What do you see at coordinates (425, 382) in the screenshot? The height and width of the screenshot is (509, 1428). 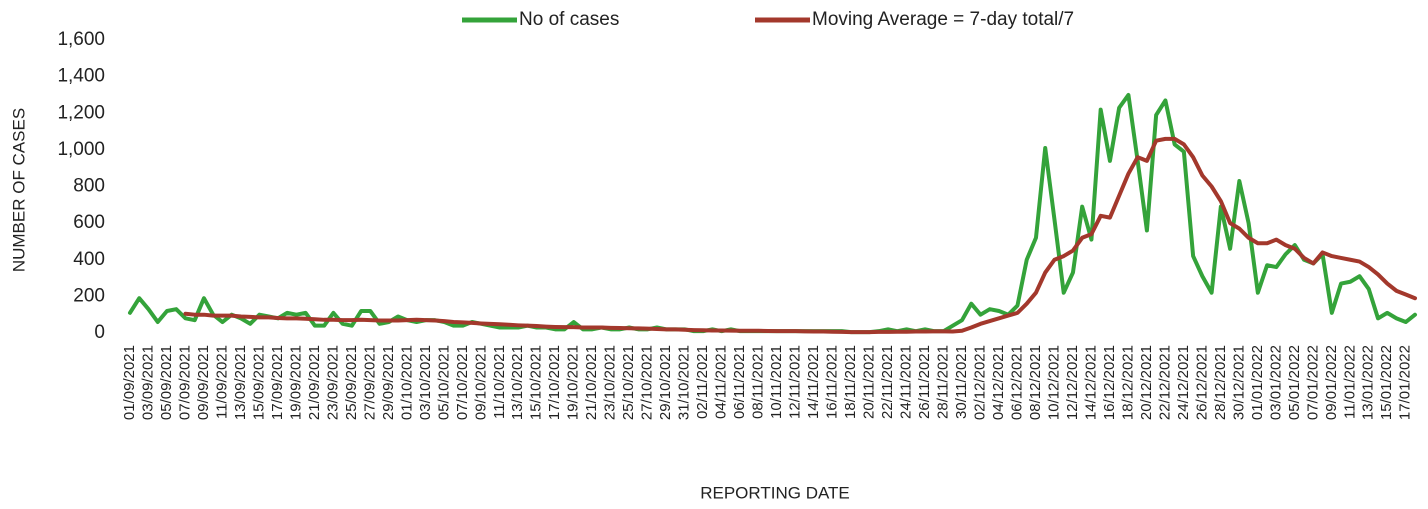 I see `x-tick-label: 03/10/2021` at bounding box center [425, 382].